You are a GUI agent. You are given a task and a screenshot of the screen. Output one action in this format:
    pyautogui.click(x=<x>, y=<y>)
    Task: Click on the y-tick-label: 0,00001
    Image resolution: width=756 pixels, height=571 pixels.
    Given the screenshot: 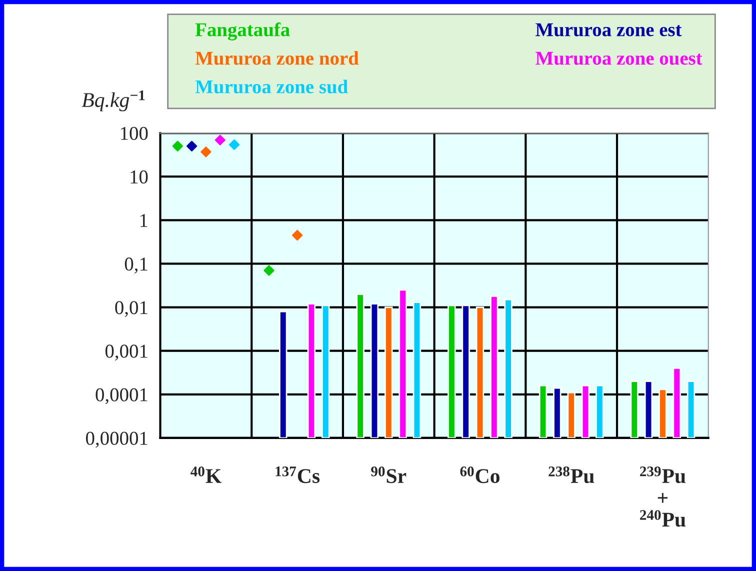 What is the action you would take?
    pyautogui.click(x=117, y=440)
    